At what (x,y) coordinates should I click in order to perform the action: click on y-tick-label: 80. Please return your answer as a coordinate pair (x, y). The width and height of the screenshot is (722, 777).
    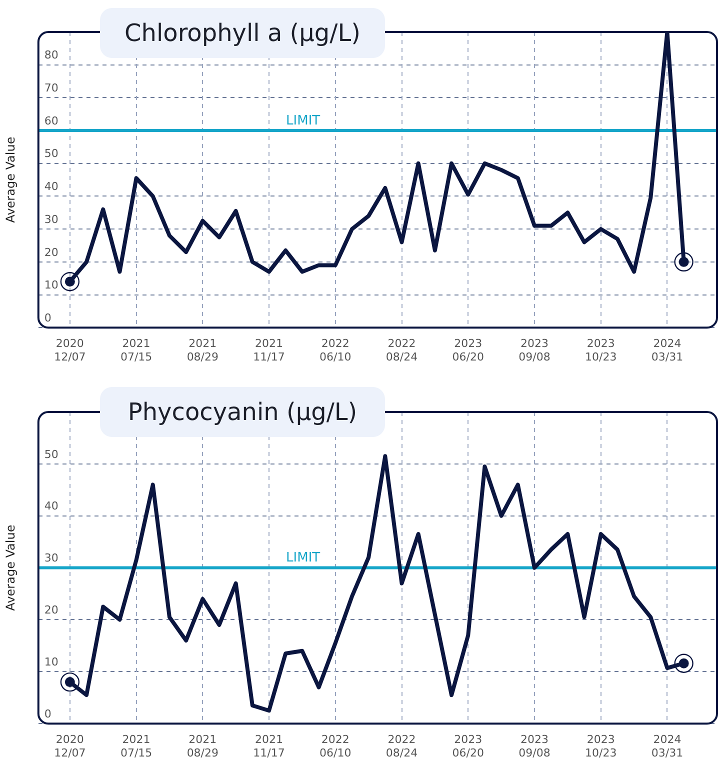
    Looking at the image, I should click on (51, 55).